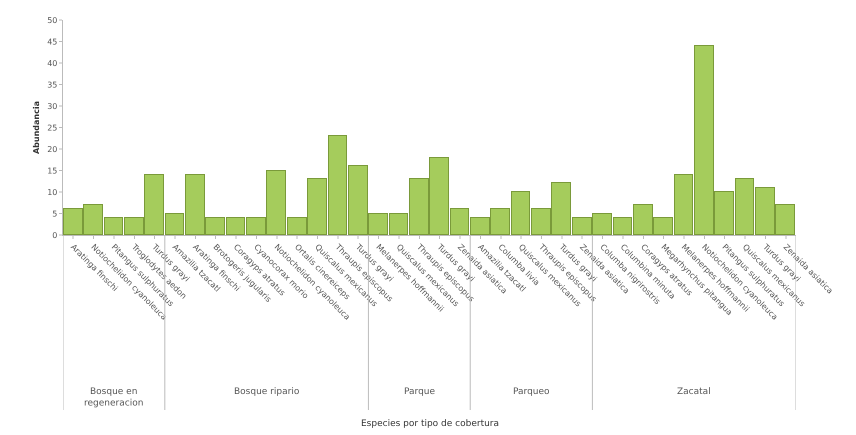 This screenshot has height=435, width=856. What do you see at coordinates (694, 392) in the screenshot?
I see `text: Zacatal` at bounding box center [694, 392].